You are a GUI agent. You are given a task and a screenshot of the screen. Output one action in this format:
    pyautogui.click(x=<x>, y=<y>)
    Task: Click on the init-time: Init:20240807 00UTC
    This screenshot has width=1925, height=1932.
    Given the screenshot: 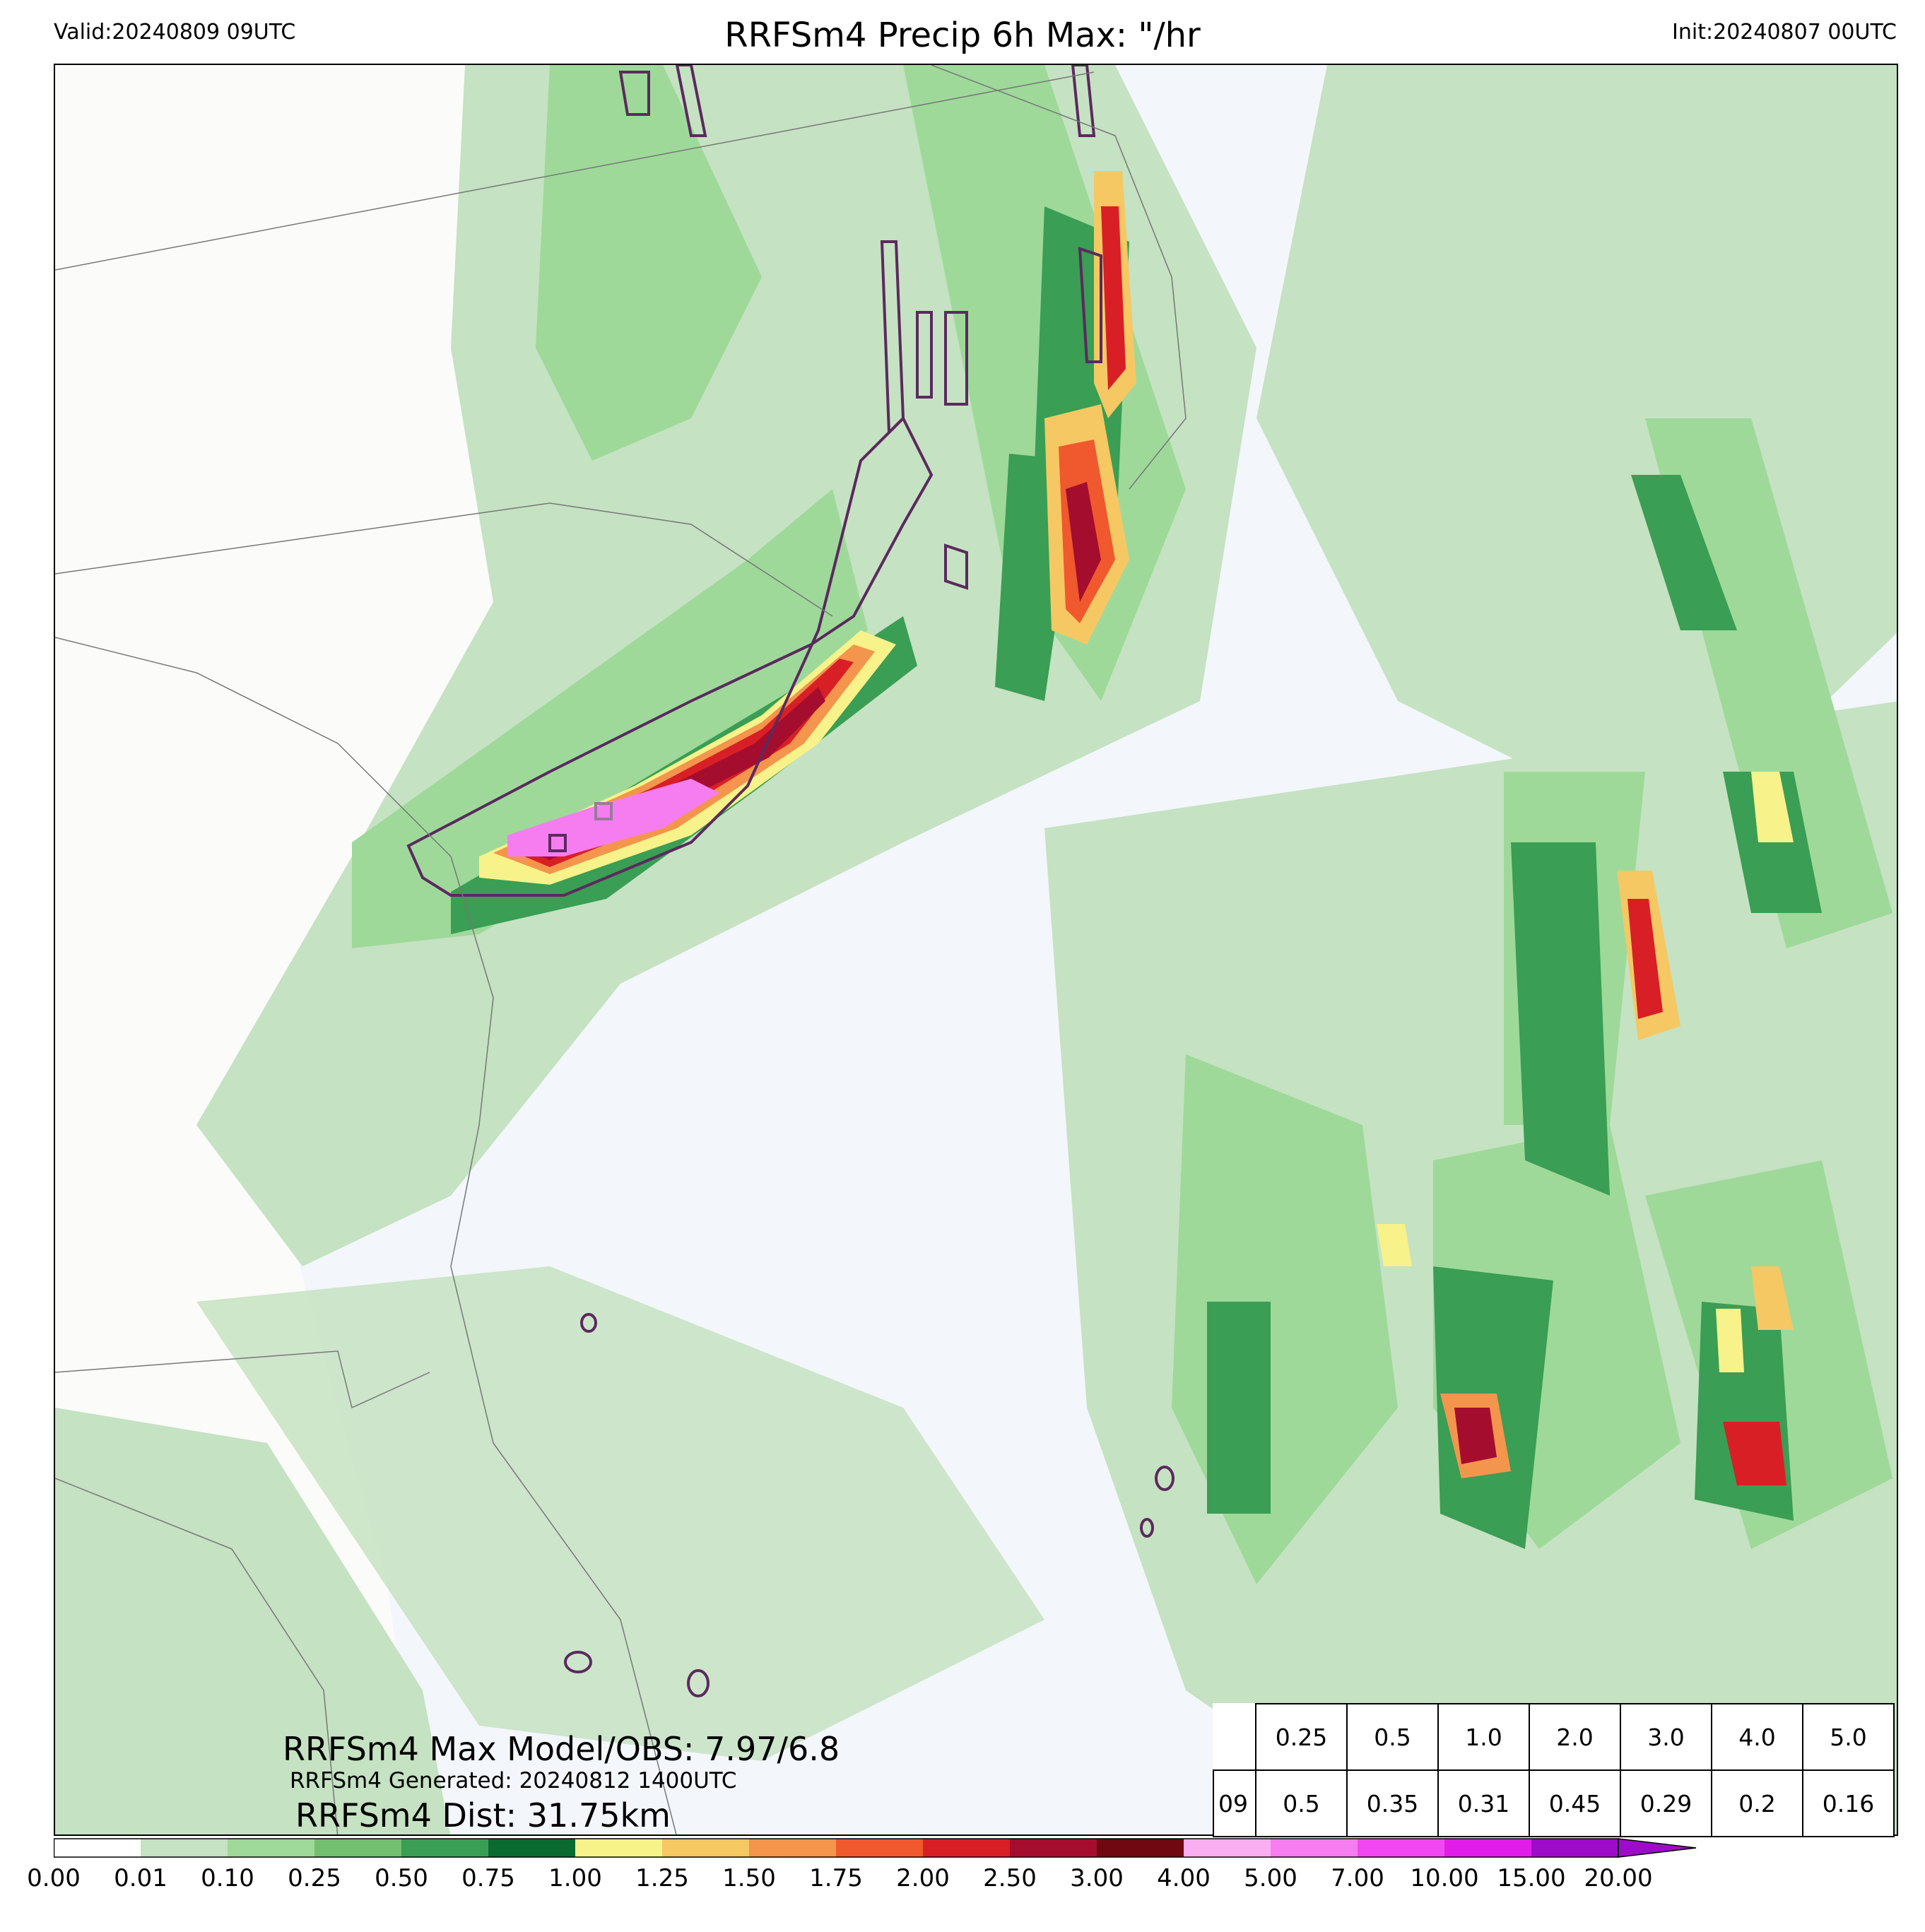 What is the action you would take?
    pyautogui.click(x=1784, y=32)
    